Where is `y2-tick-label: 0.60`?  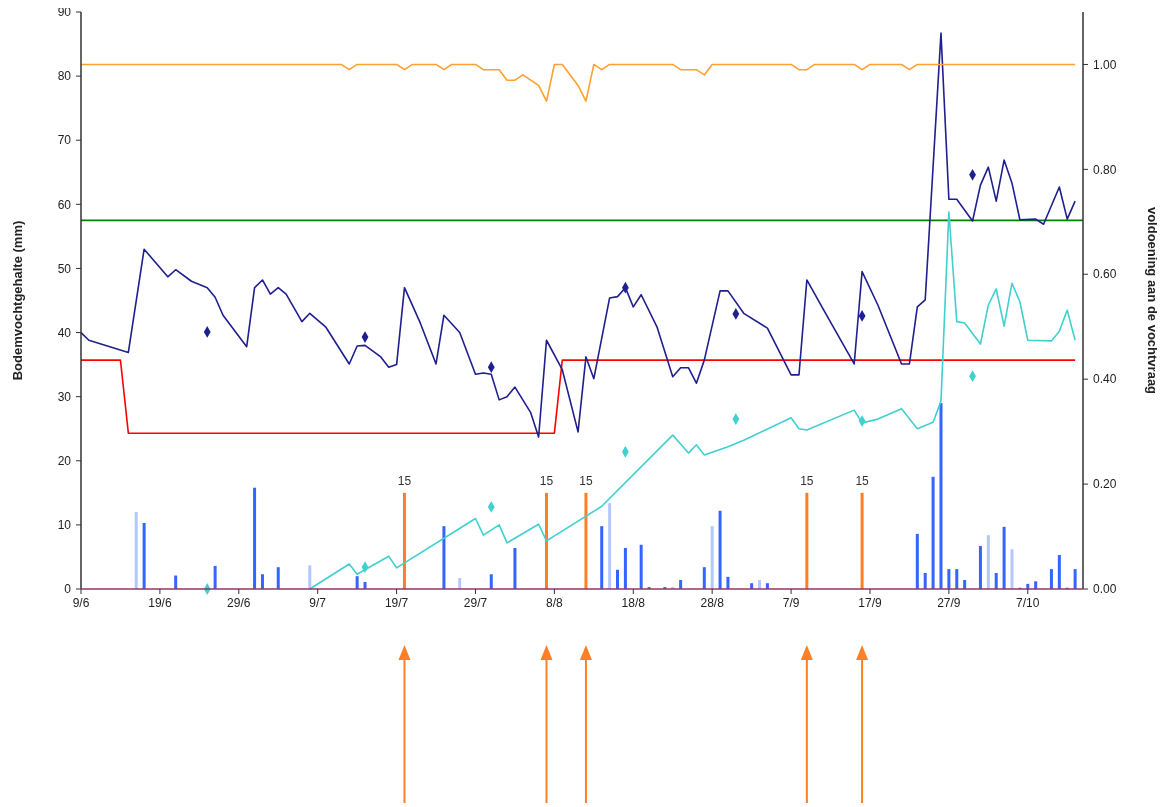 y2-tick-label: 0.60 is located at coordinates (1105, 274).